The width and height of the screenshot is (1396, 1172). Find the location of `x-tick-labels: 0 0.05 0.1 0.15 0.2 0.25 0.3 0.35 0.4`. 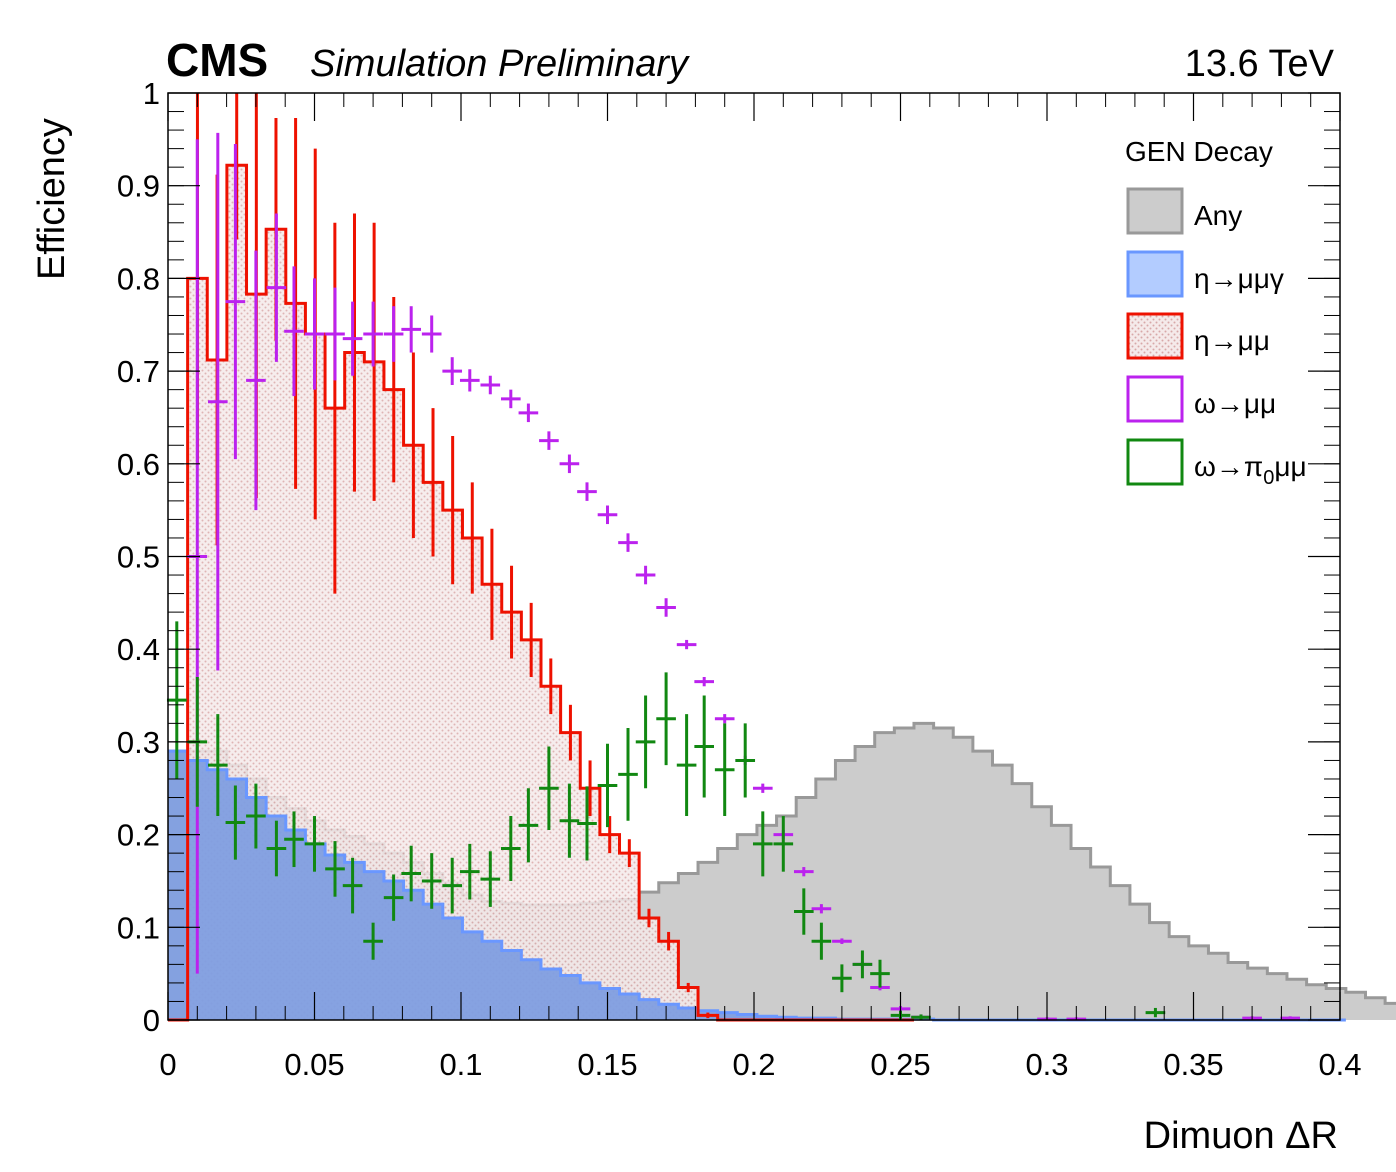

x-tick-labels: 0 0.05 0.1 0.15 0.2 0.25 0.3 0.35 0.4 is located at coordinates (760, 1064).